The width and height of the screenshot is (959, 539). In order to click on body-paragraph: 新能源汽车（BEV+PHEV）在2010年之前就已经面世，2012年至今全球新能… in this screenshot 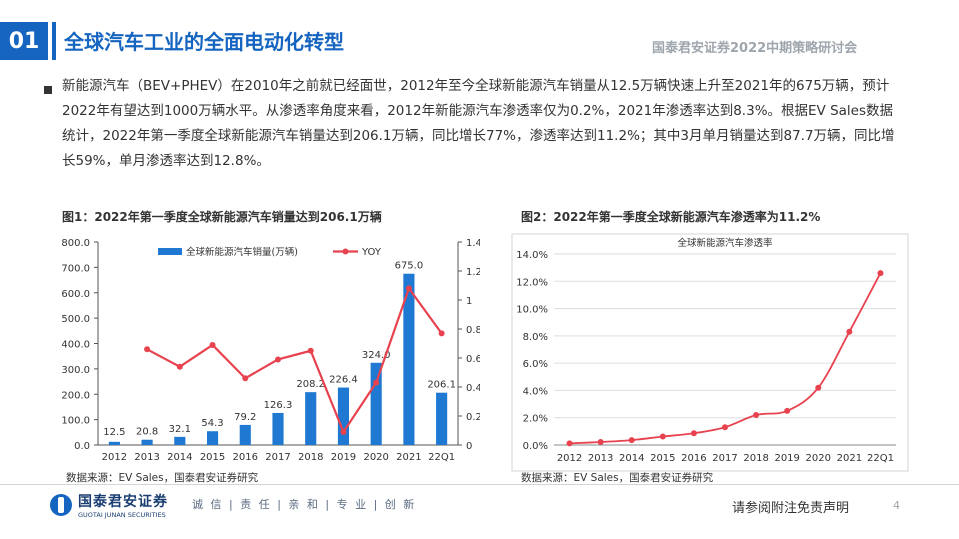, I will do `click(478, 123)`.